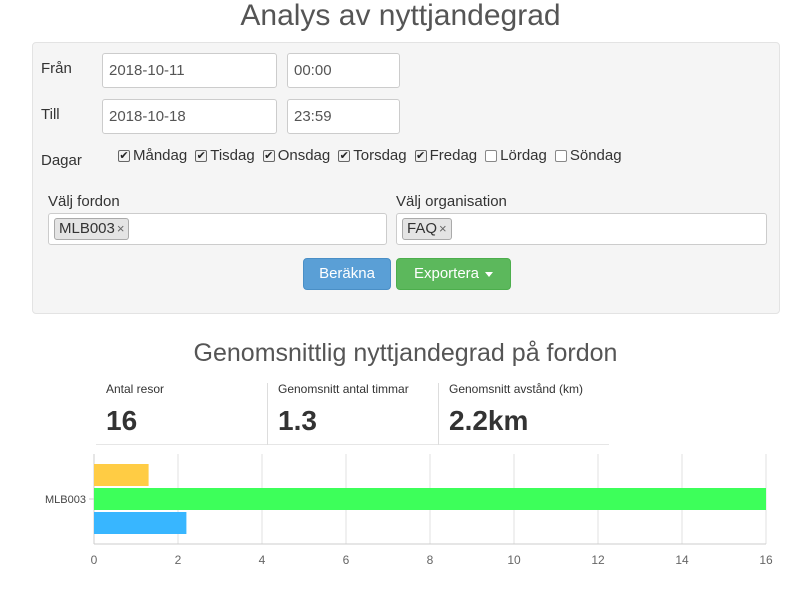  I want to click on x-tick-label: 0, so click(94, 560).